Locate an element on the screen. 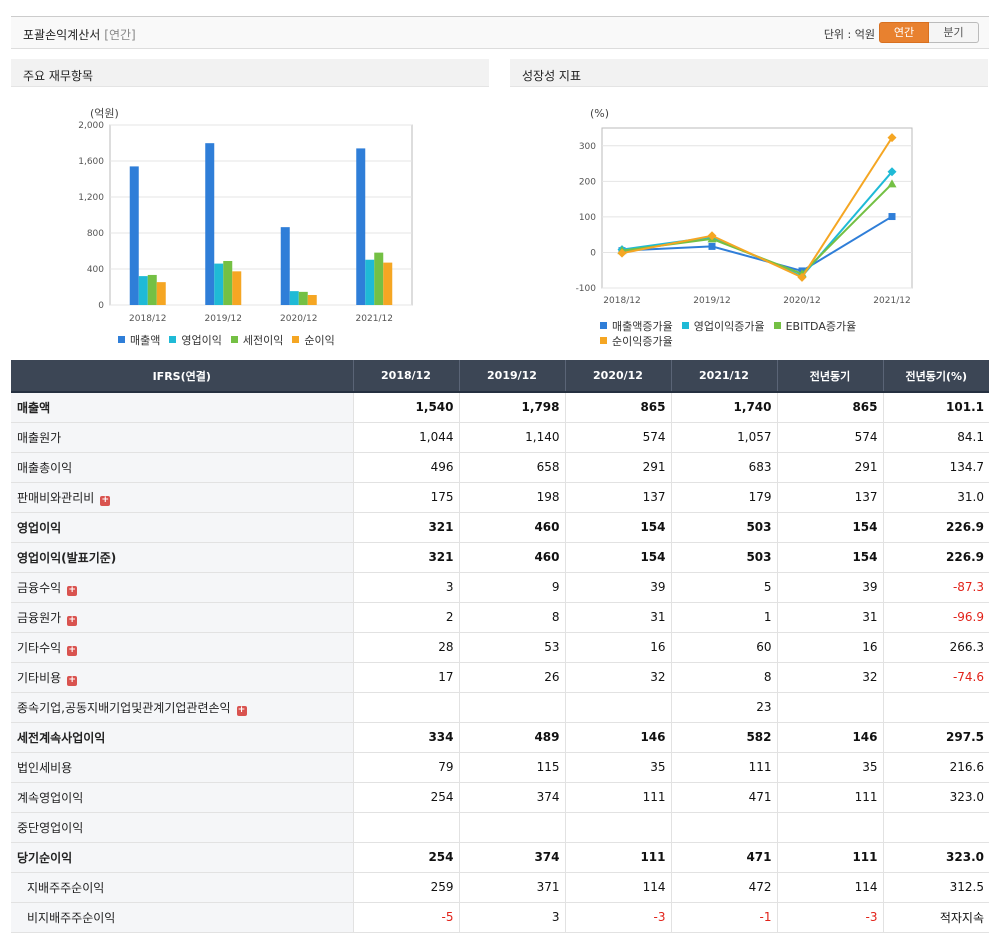  row-label-cell: 매출원가 is located at coordinates (182, 437).